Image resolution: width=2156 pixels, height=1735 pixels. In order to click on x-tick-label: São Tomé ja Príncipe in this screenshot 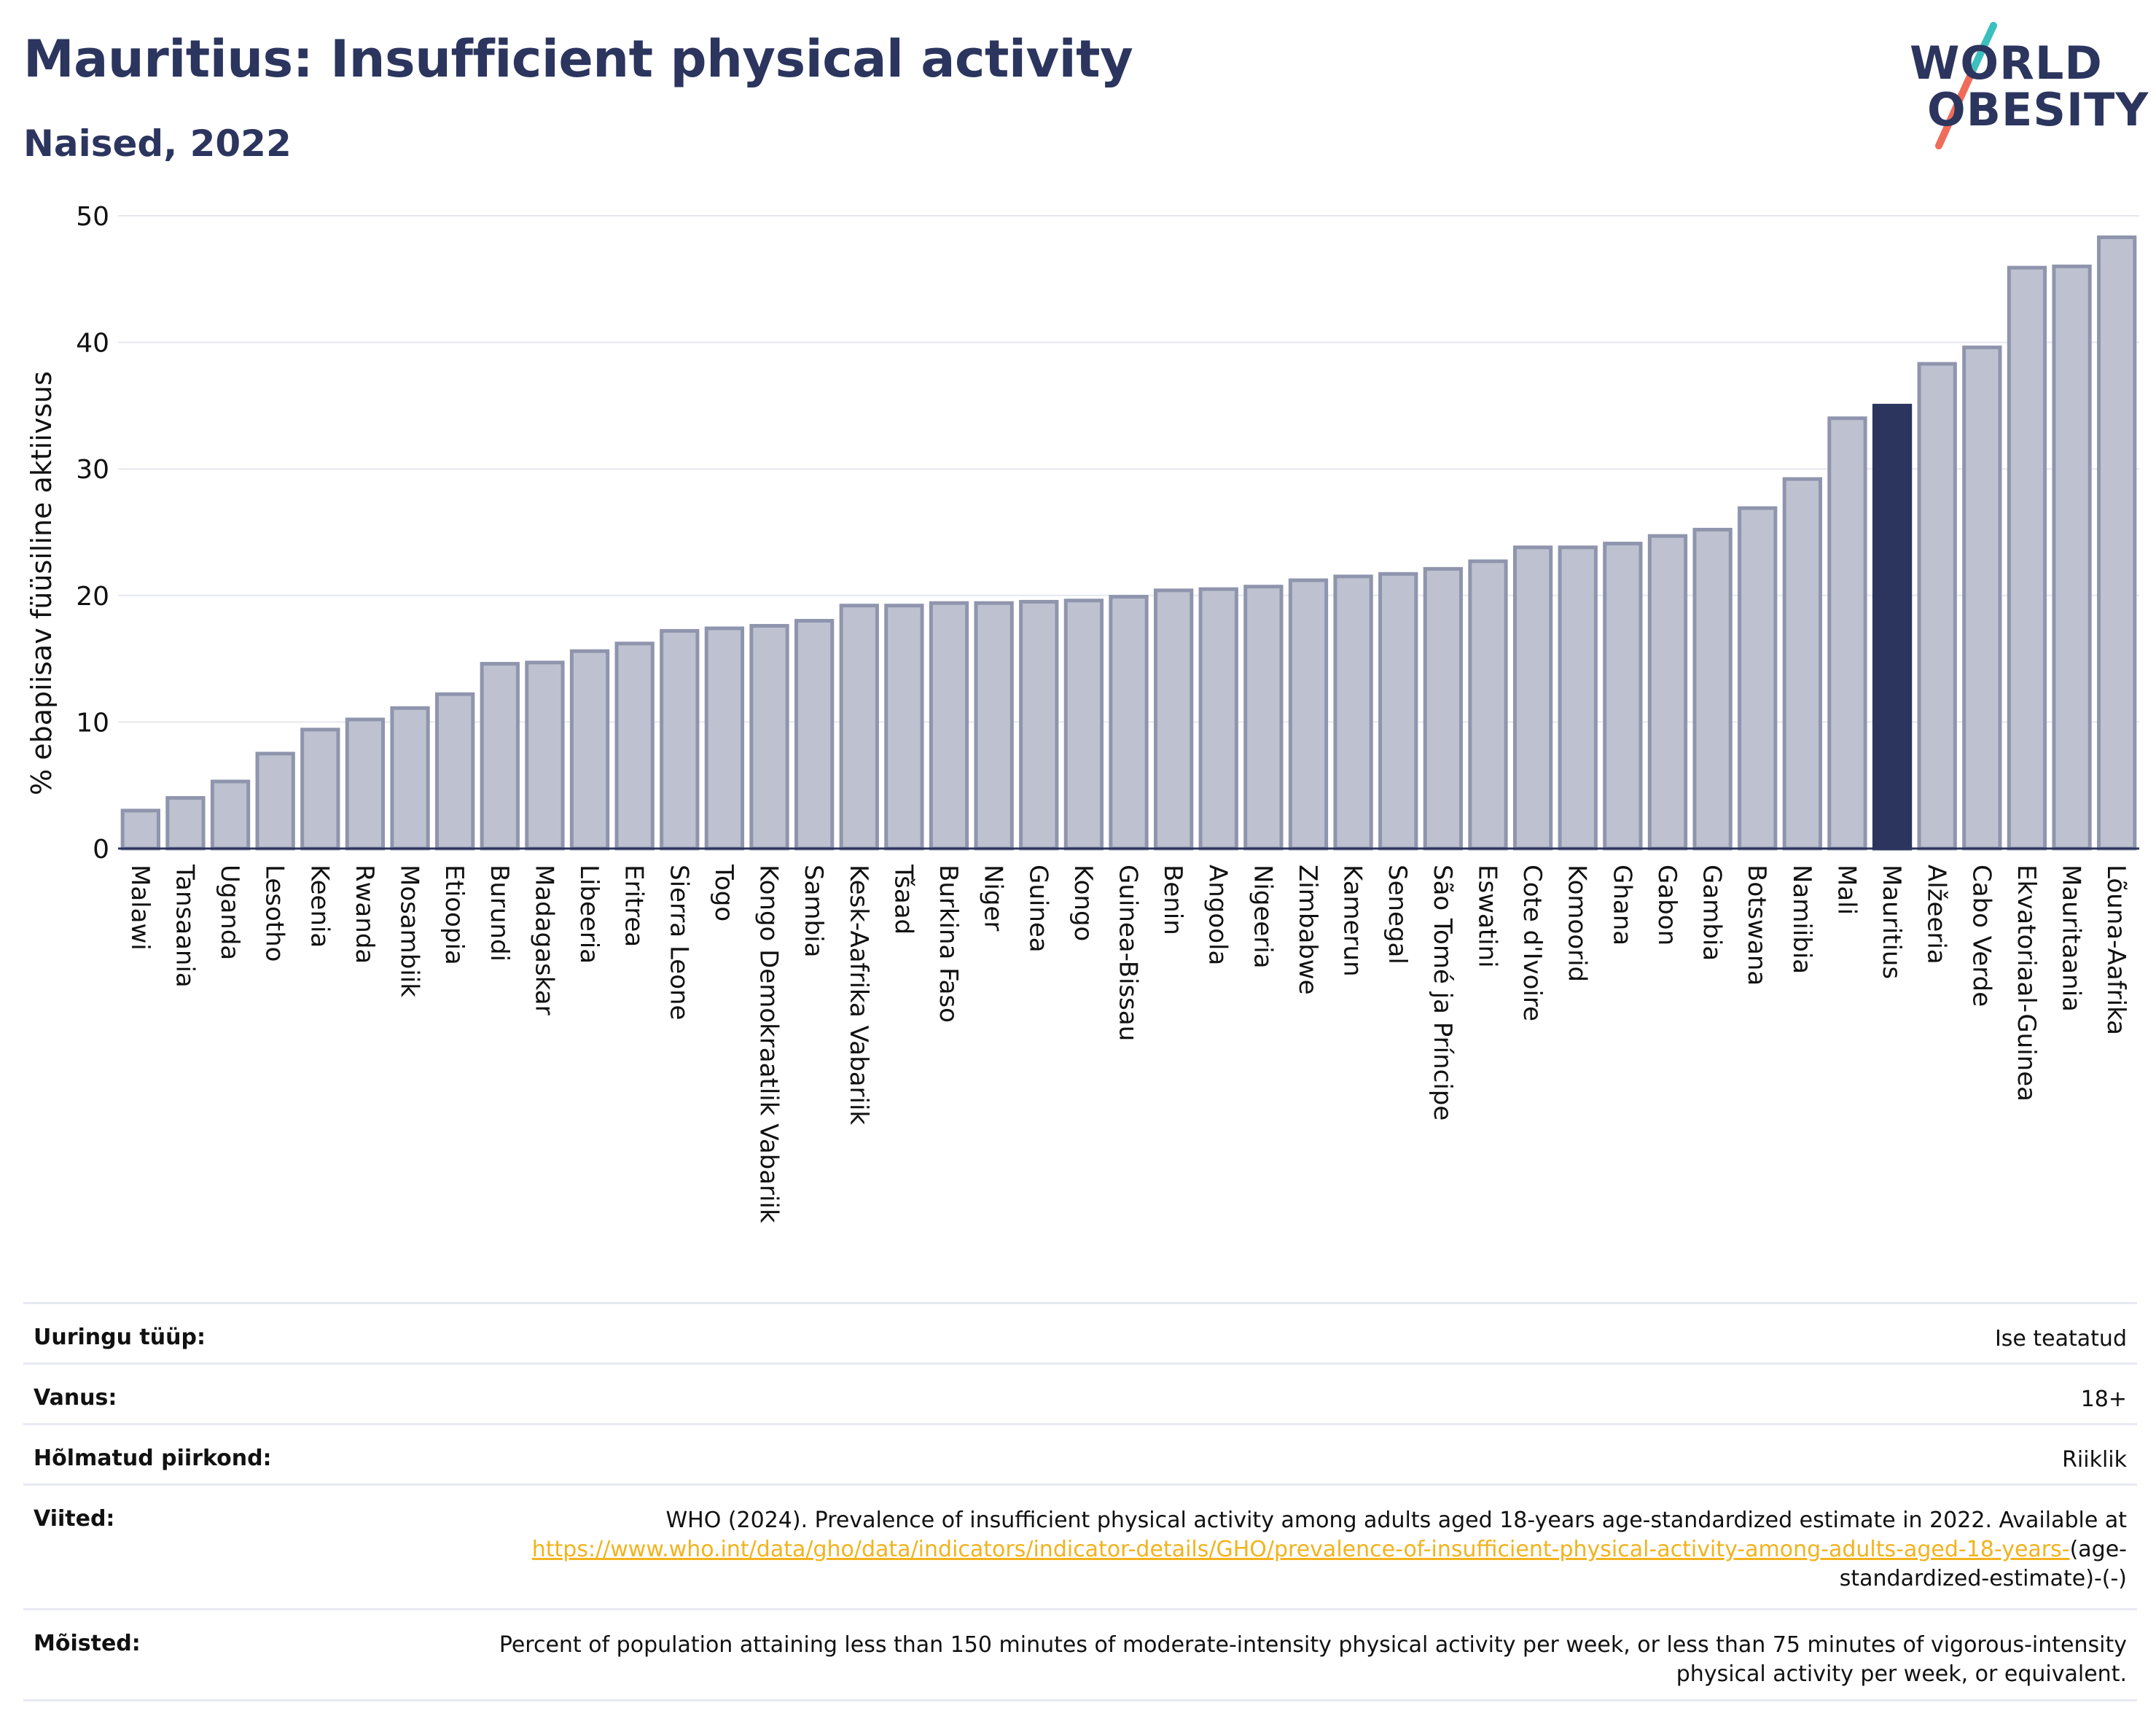, I will do `click(1443, 992)`.